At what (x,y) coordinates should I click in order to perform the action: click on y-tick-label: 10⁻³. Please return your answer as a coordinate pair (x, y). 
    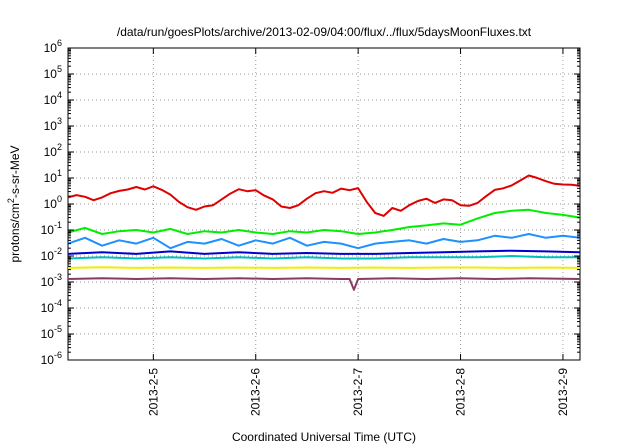
    Looking at the image, I should click on (51, 280).